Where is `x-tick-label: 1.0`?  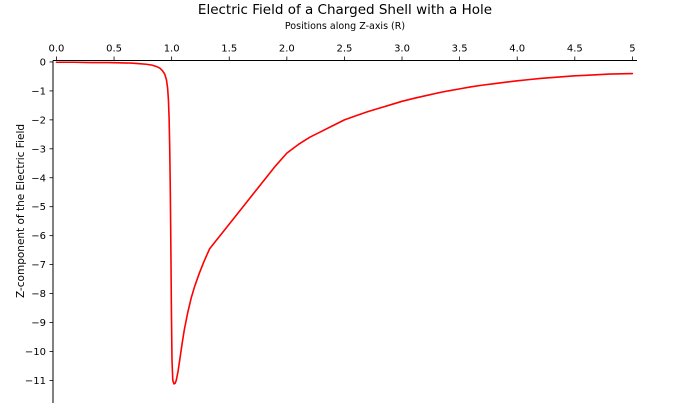 x-tick-label: 1.0 is located at coordinates (172, 49).